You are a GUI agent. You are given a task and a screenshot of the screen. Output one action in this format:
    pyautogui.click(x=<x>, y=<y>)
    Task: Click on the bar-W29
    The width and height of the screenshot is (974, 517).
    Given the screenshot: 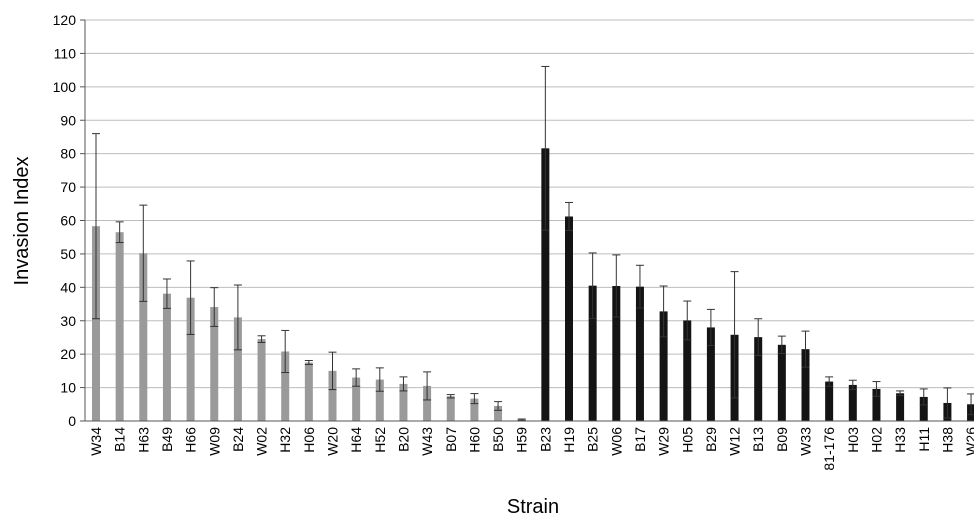 What is the action you would take?
    pyautogui.click(x=663, y=366)
    